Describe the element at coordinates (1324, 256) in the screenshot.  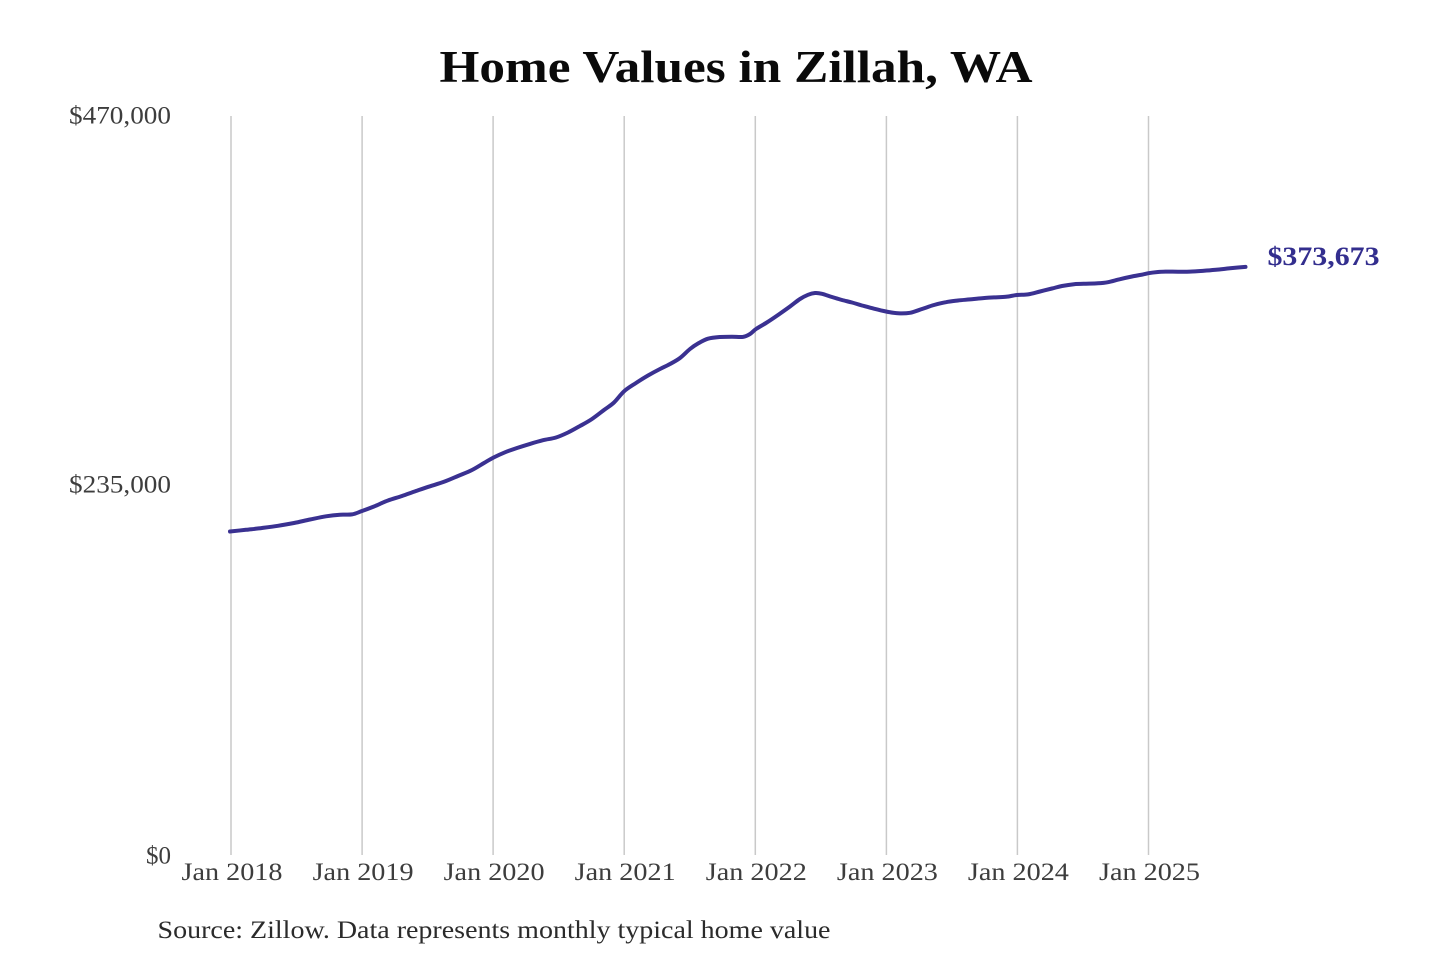
I see `svg-text: $373,673` at that location.